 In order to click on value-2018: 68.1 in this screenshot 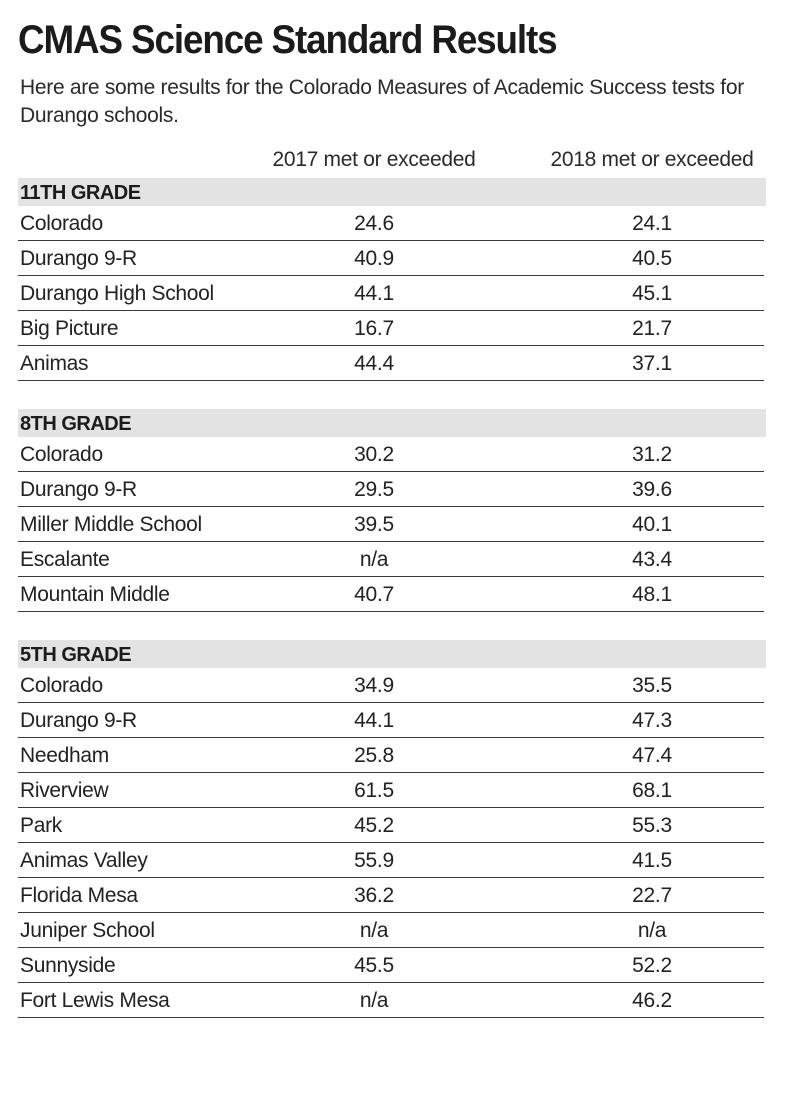, I will do `click(652, 790)`.